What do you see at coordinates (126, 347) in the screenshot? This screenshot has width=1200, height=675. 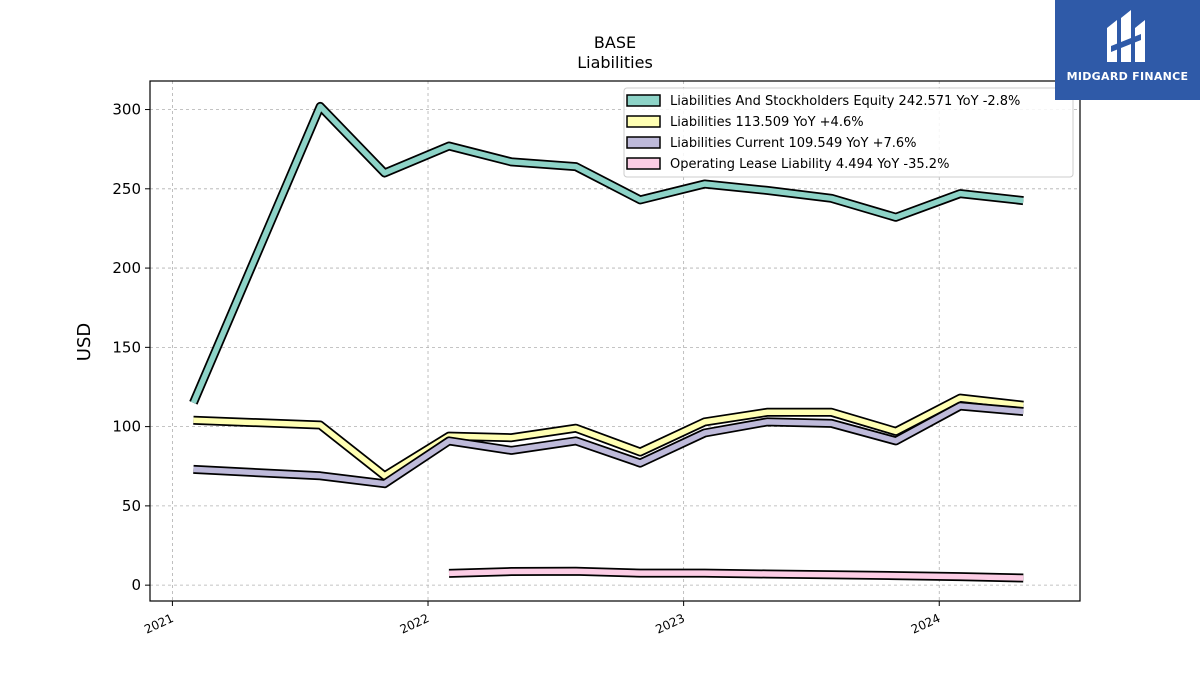 I see `y-tick-label: 150` at bounding box center [126, 347].